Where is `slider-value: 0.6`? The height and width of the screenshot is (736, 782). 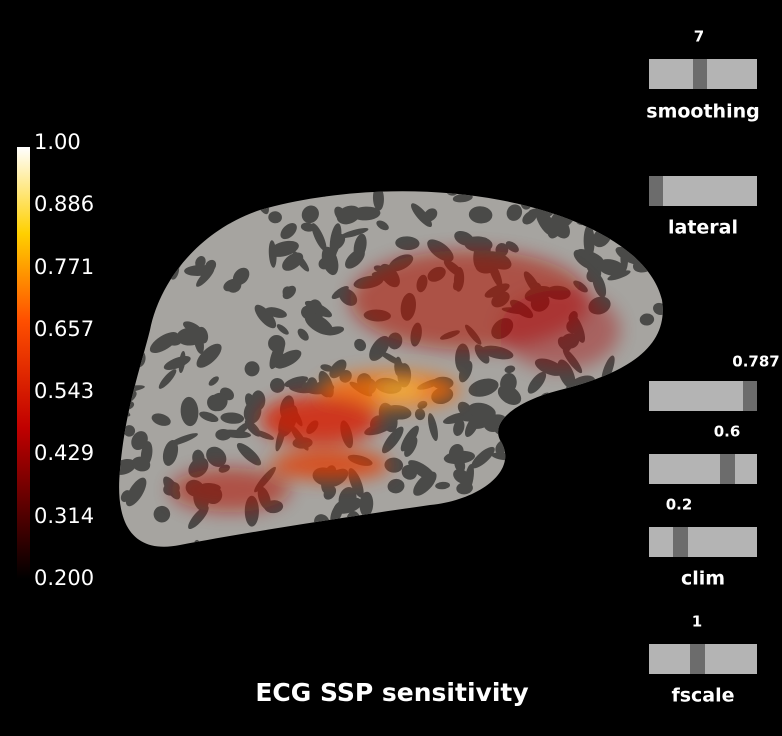 slider-value: 0.6 is located at coordinates (727, 432).